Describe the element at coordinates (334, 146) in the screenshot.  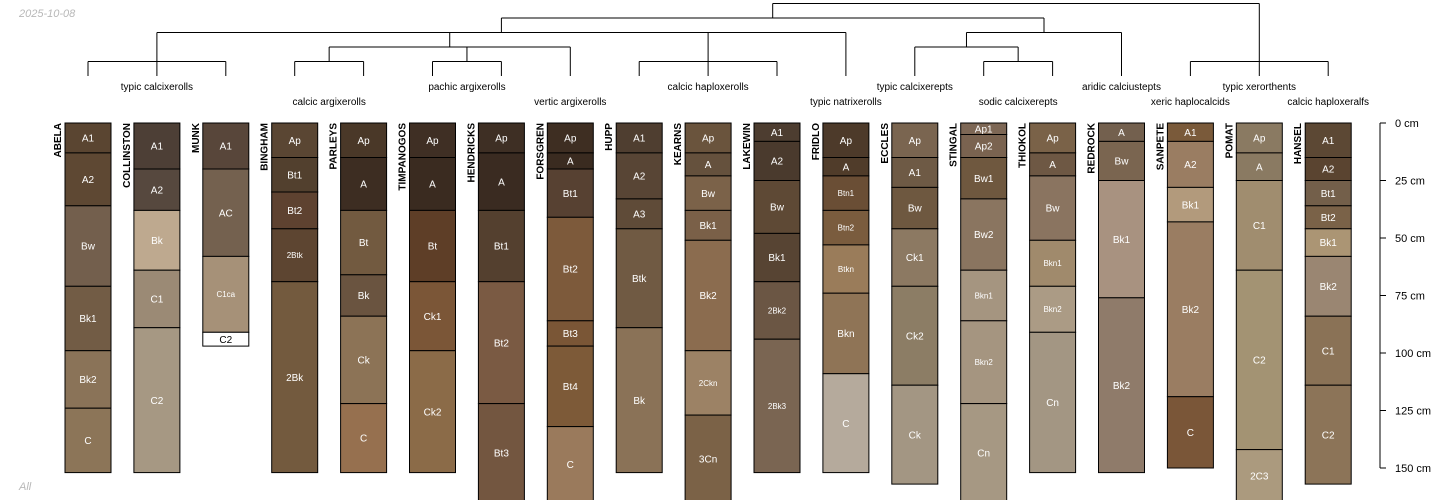
I see `profile-name: PARLEYS` at that location.